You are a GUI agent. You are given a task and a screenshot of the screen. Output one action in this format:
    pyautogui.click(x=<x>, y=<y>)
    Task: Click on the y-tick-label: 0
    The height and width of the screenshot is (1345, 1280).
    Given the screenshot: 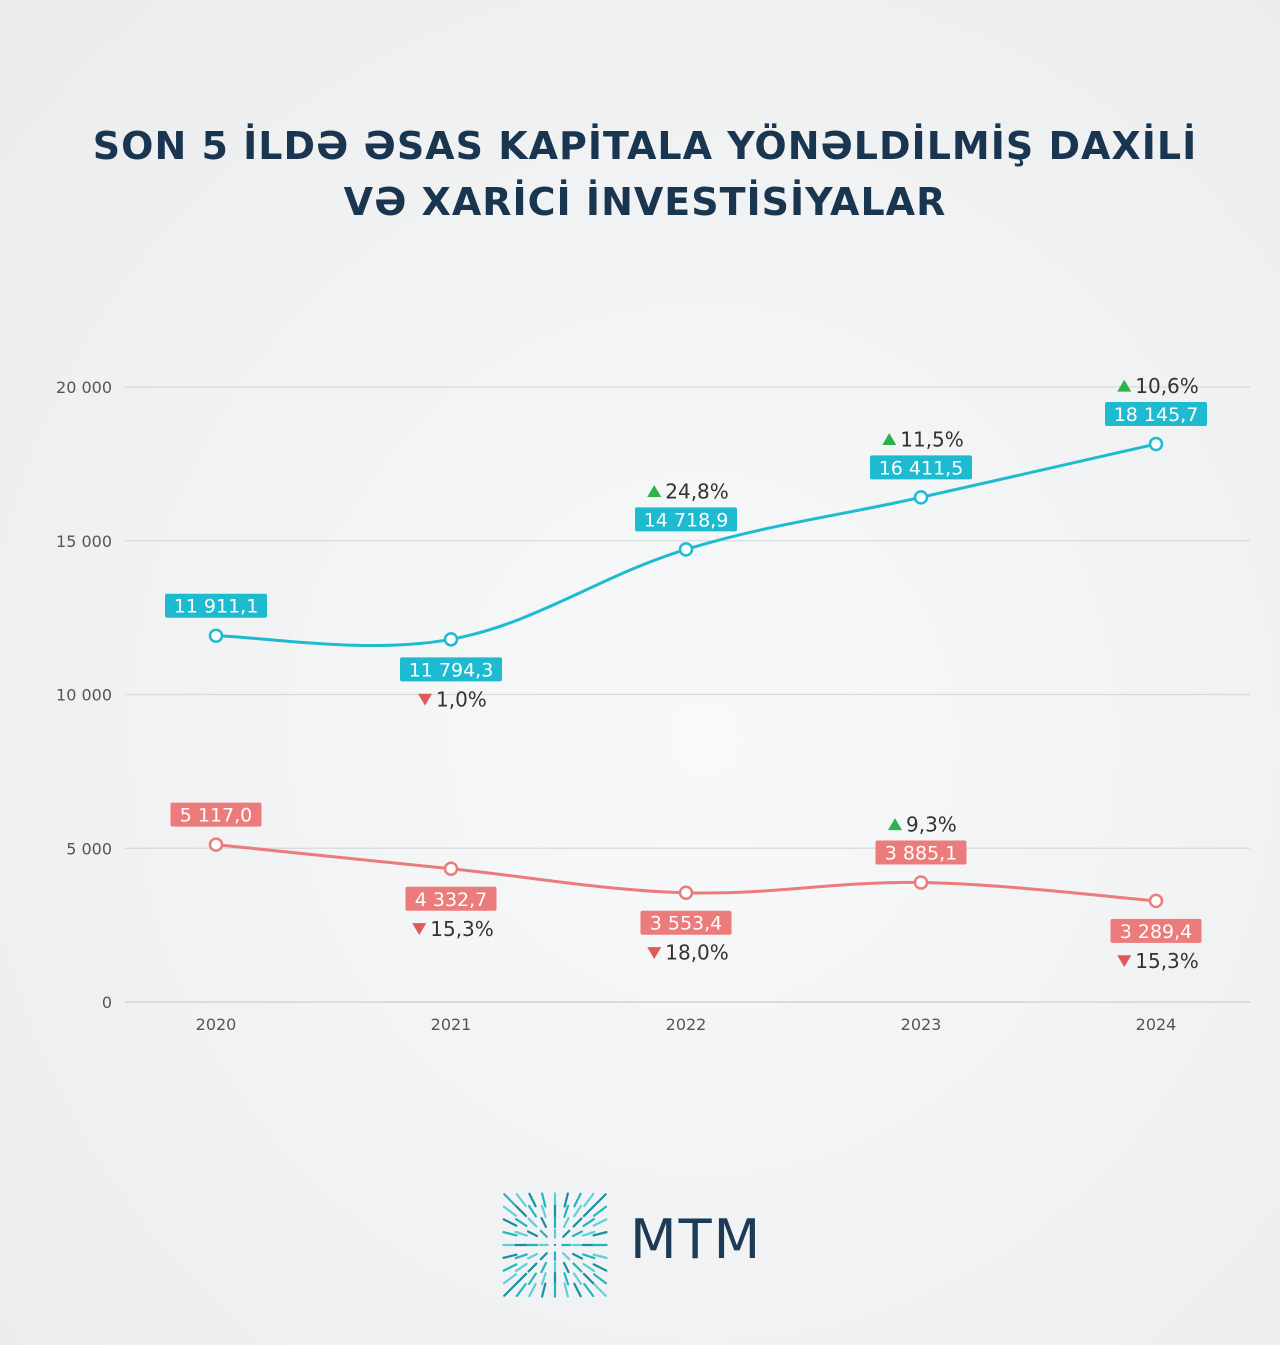 What is the action you would take?
    pyautogui.click(x=107, y=1002)
    